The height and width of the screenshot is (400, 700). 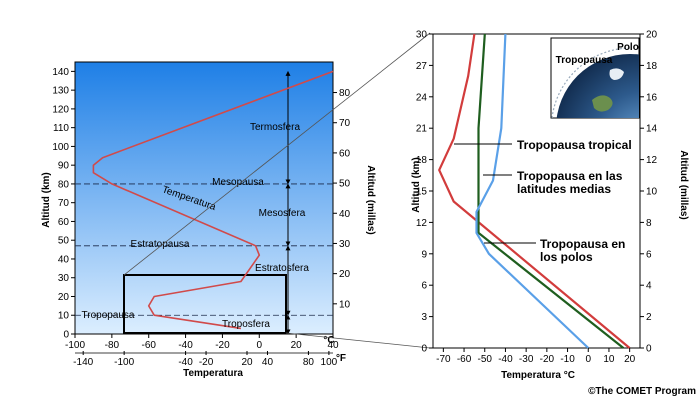 I want to click on f-tick-label: 100, so click(x=329, y=362).